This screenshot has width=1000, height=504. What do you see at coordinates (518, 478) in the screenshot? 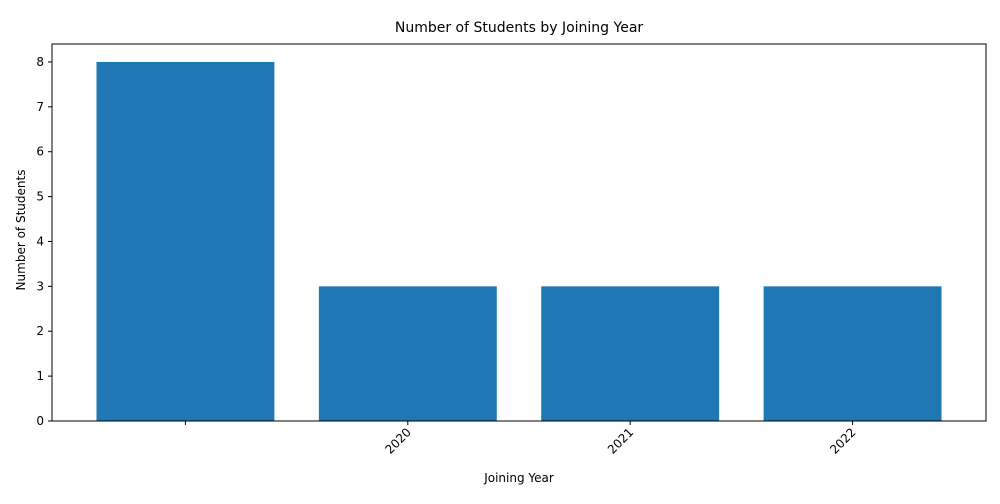
I see `x-axis-label: Joining Year` at bounding box center [518, 478].